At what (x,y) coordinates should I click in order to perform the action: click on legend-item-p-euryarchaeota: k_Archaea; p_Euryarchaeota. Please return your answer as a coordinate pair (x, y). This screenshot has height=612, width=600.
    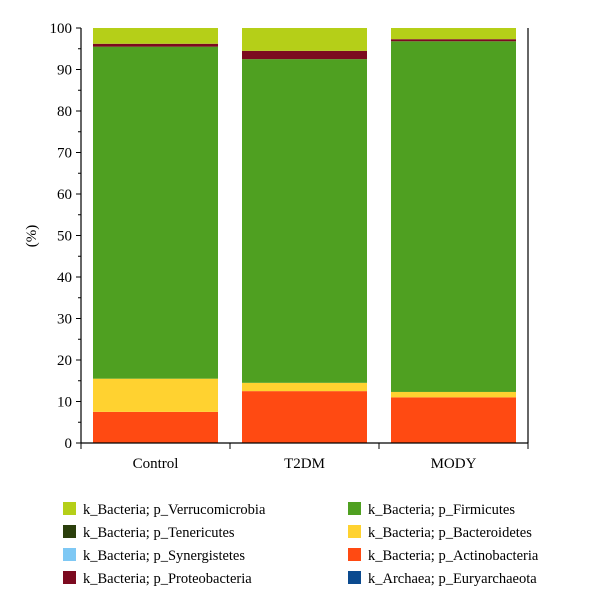
    Looking at the image, I should click on (442, 579).